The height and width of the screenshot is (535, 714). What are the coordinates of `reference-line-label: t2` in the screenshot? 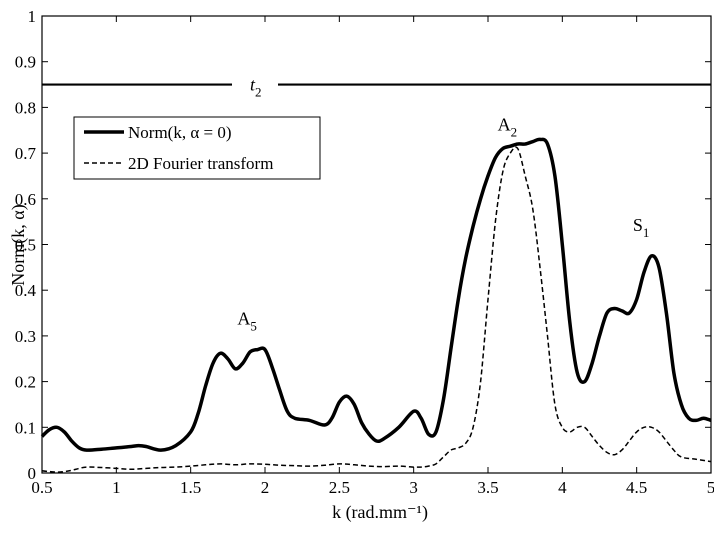 It's located at (256, 87).